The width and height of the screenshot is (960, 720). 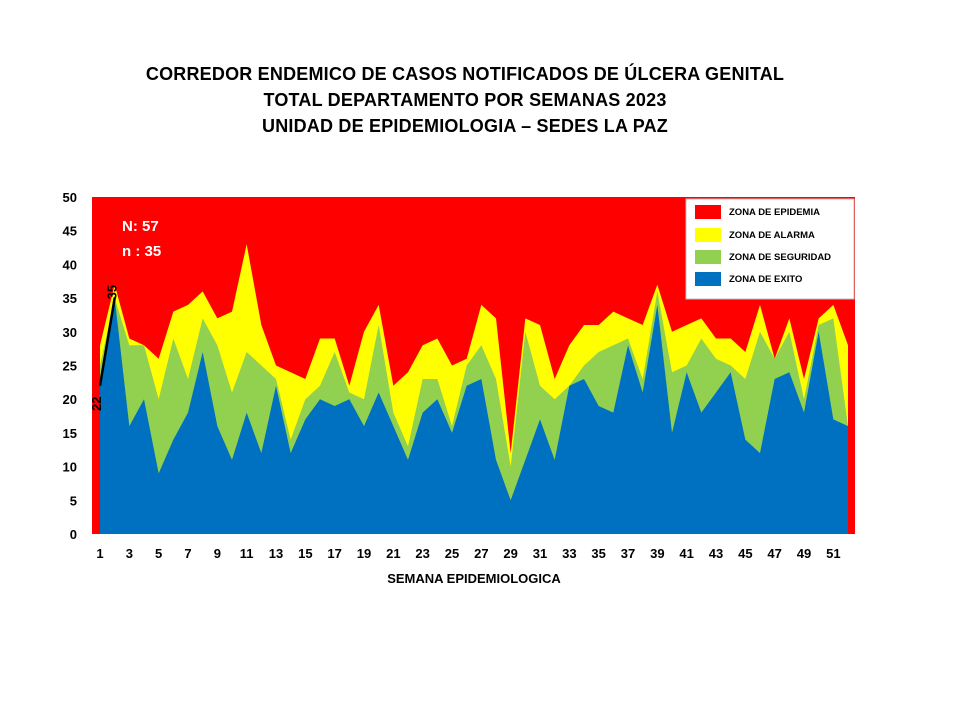 What do you see at coordinates (96, 403) in the screenshot?
I see `observed-point-label: 22` at bounding box center [96, 403].